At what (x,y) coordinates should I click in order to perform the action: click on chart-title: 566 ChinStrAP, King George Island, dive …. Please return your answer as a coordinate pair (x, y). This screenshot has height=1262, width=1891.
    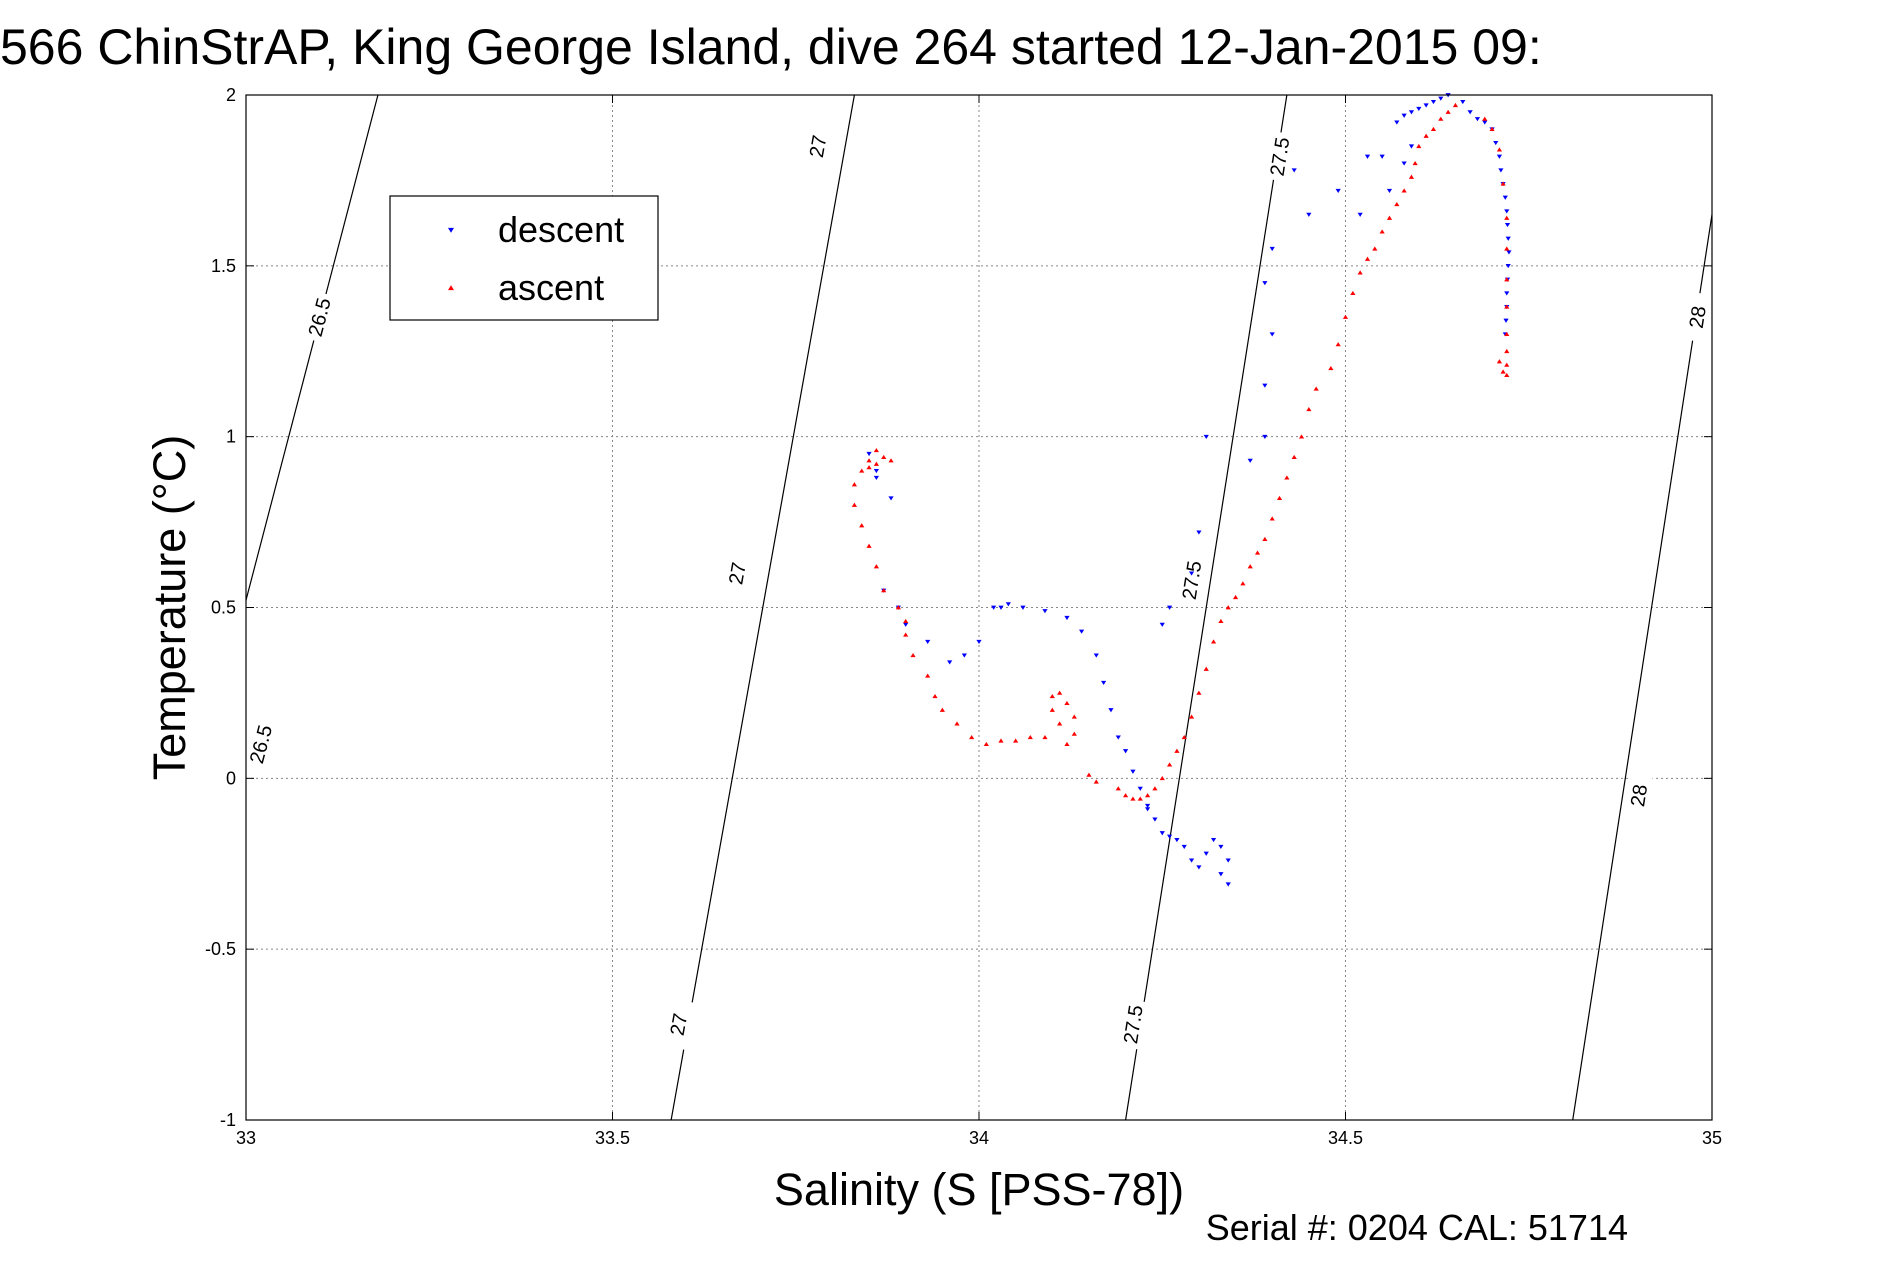
    Looking at the image, I should click on (771, 47).